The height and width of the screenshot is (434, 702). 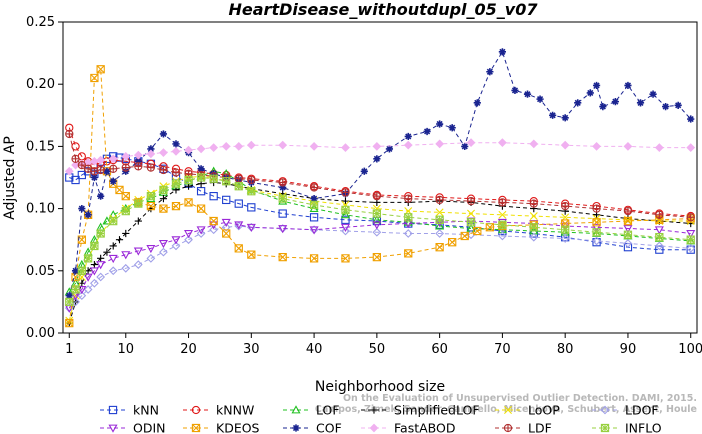 What do you see at coordinates (565, 349) in the screenshot?
I see `x-tick-label: 80` at bounding box center [565, 349].